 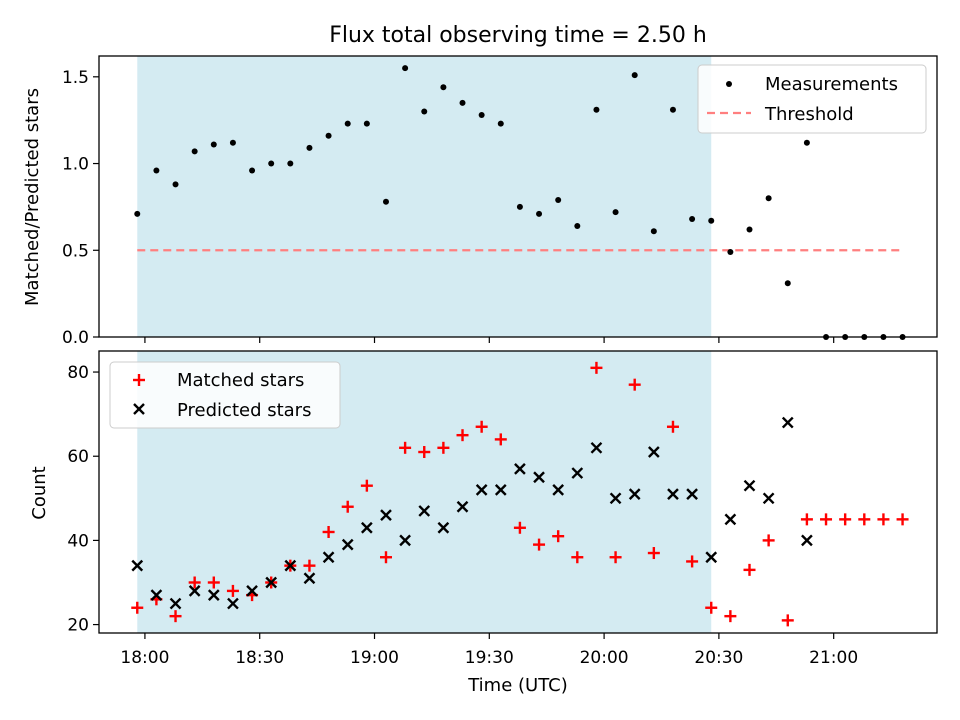 What do you see at coordinates (75, 165) in the screenshot?
I see `y-tick-label: 1.0` at bounding box center [75, 165].